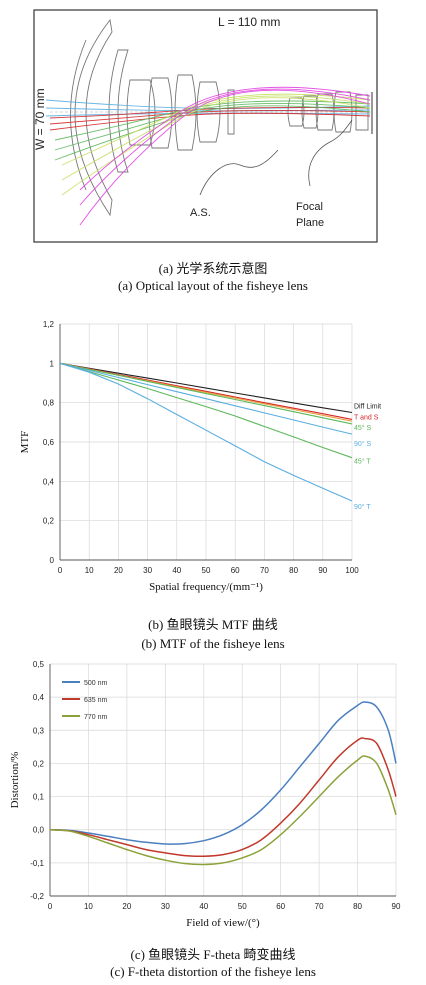 This screenshot has height=985, width=426. I want to click on aperture-stop-label: A.S., so click(200, 213).